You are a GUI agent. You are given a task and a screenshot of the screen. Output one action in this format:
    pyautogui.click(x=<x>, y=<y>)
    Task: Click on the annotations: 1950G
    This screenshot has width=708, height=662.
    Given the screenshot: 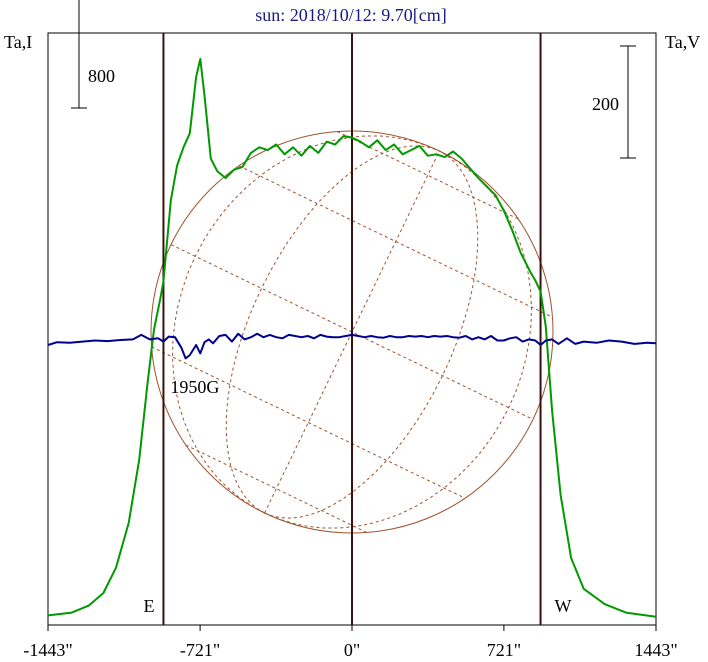 What is the action you would take?
    pyautogui.click(x=194, y=387)
    